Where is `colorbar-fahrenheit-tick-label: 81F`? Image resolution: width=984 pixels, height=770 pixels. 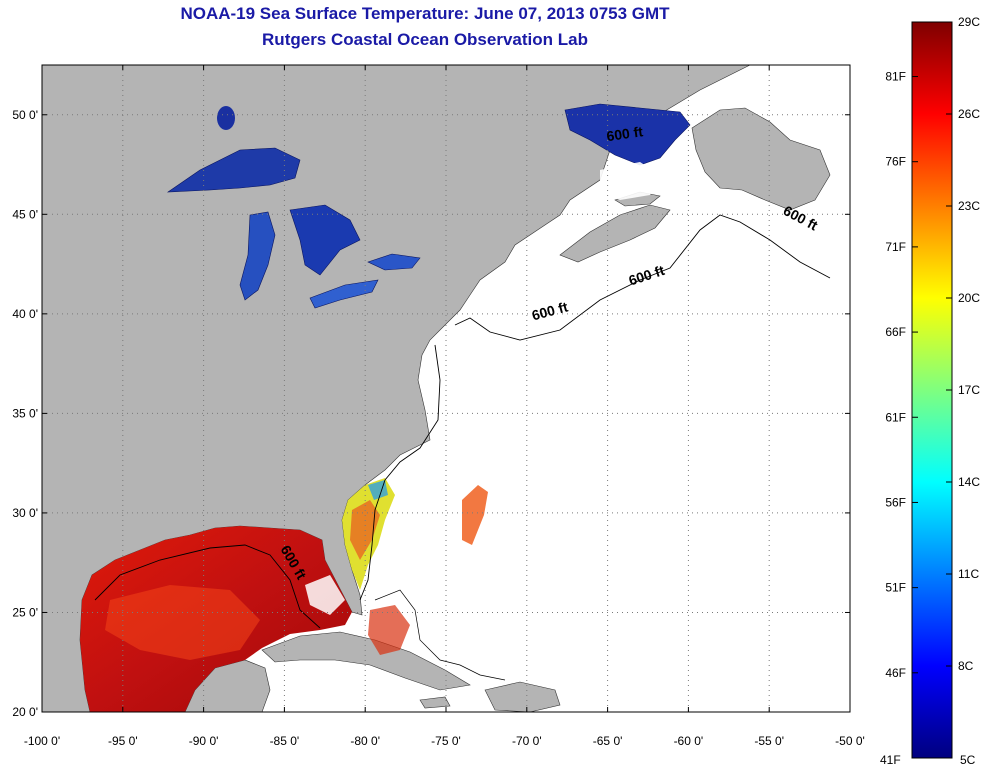
colorbar-fahrenheit-tick-label: 81F is located at coordinates (895, 77).